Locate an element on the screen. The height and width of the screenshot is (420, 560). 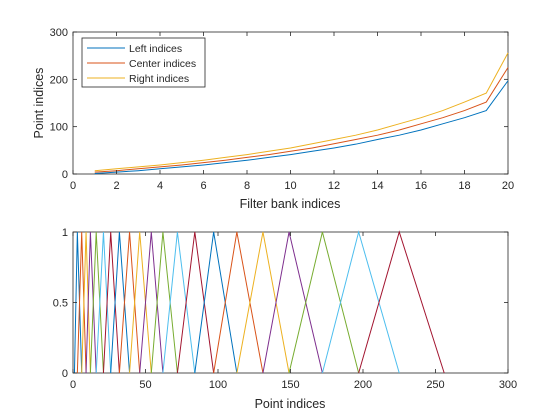
x-tick-label: 20 is located at coordinates (508, 186).